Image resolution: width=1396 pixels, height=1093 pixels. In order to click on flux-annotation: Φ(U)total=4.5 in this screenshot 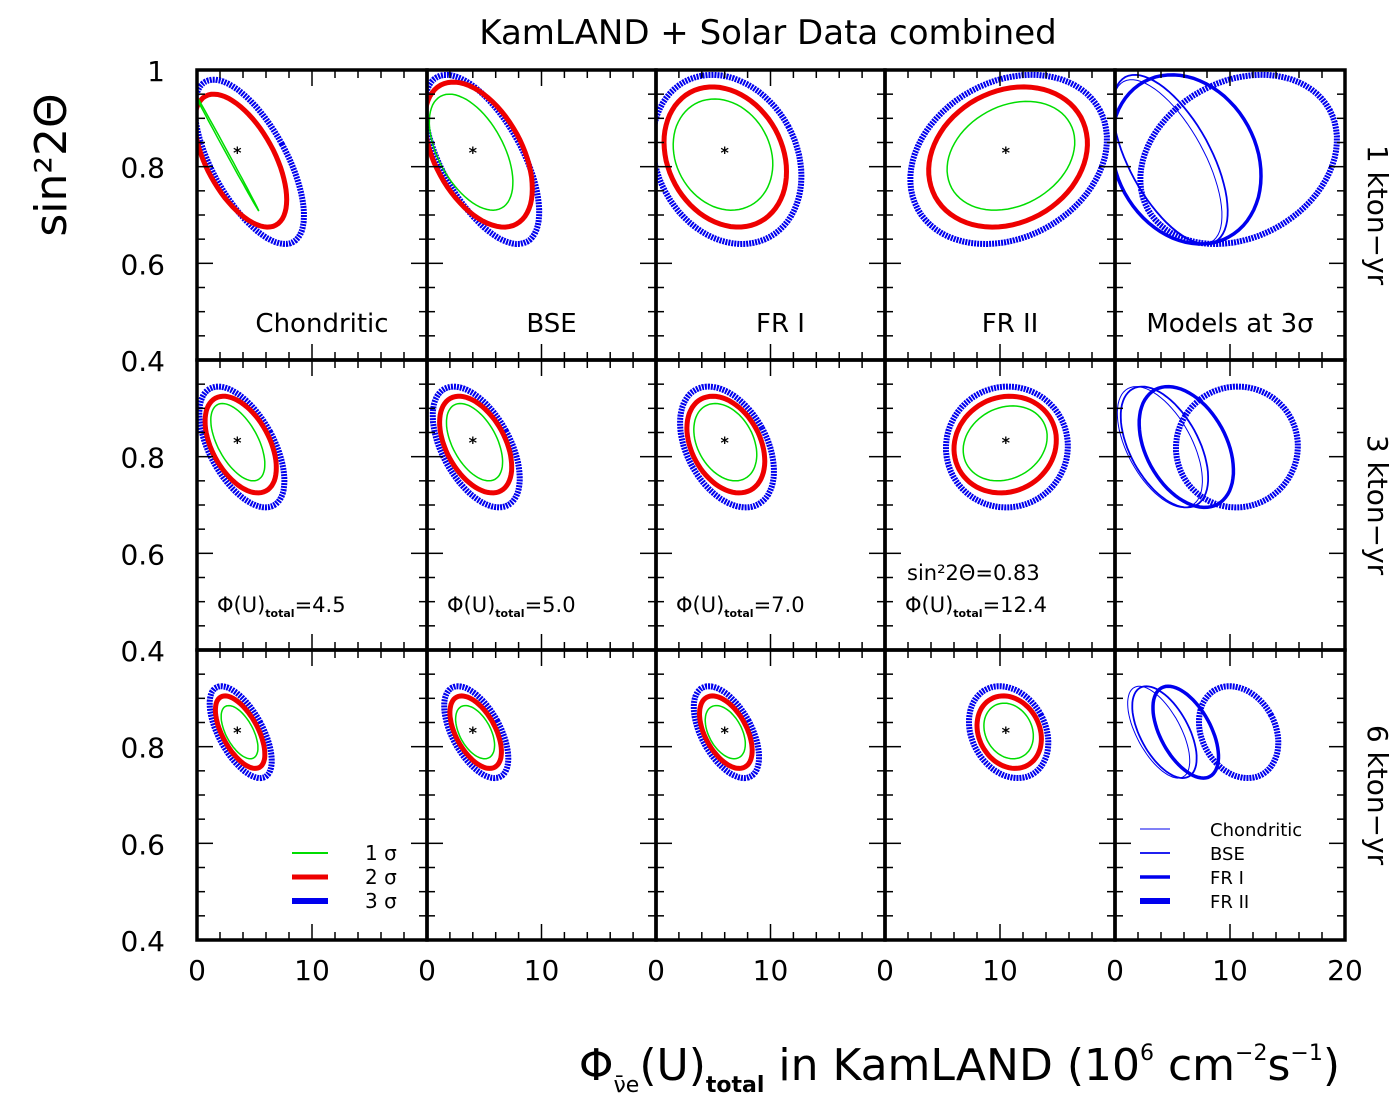, I will do `click(281, 606)`.